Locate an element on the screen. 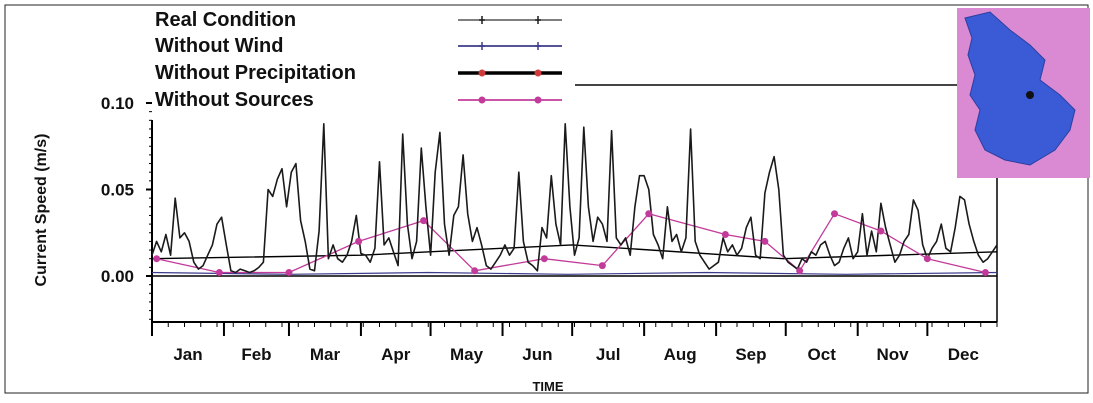  inset-map is located at coordinates (1023, 93).